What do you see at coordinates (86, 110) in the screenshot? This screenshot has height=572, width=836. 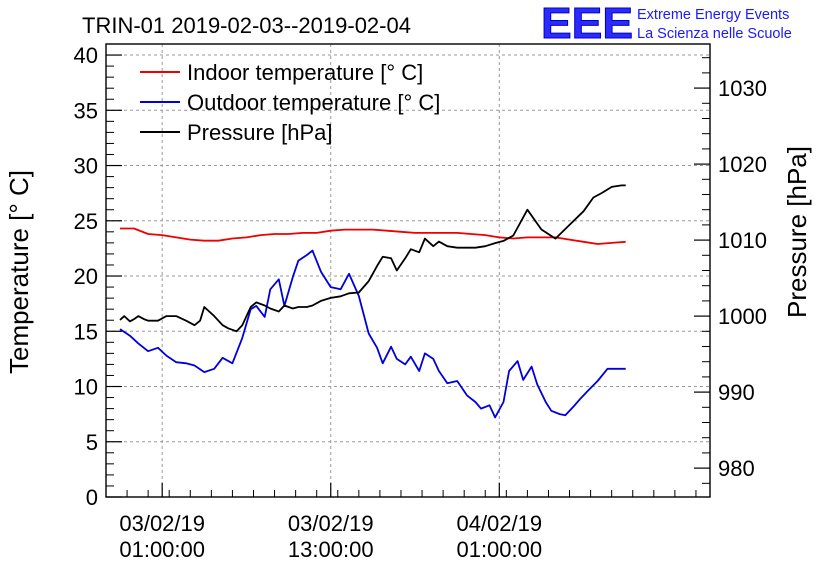 I see `y-left-tick-label: 35` at bounding box center [86, 110].